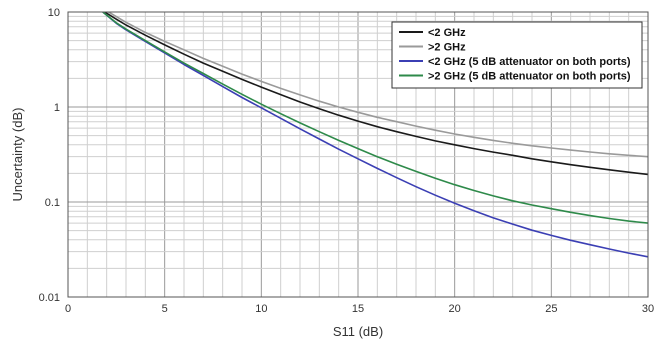 This screenshot has height=346, width=662. I want to click on x-tick-label: 25, so click(551, 309).